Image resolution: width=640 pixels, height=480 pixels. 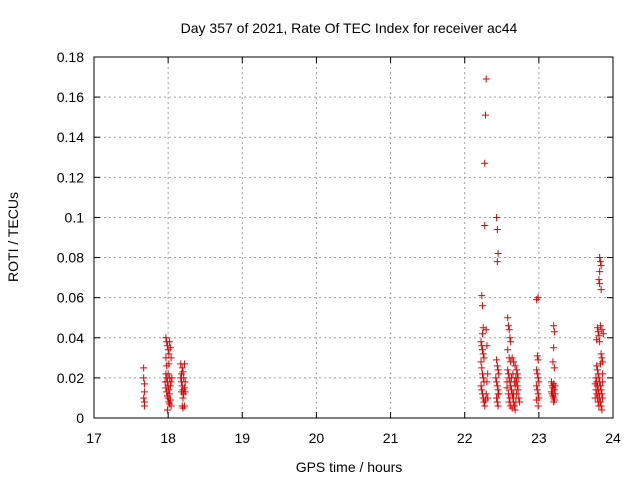 What do you see at coordinates (613, 438) in the screenshot?
I see `x-tick-label: 24` at bounding box center [613, 438].